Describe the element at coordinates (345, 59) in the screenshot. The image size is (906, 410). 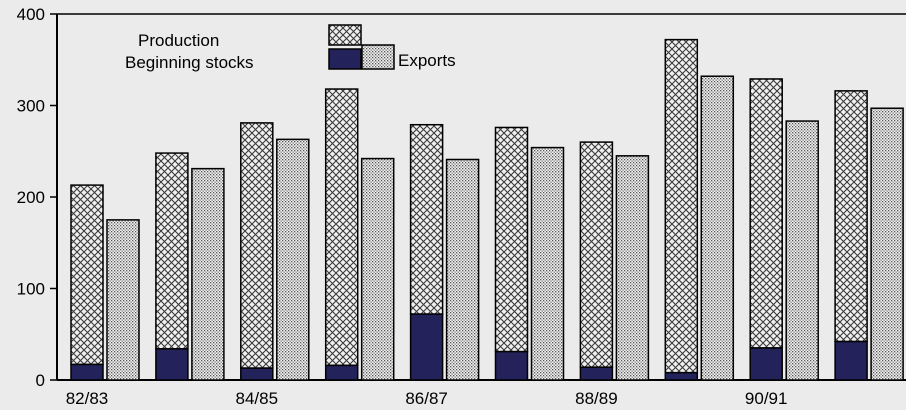
I see `legend-stocks-swatch` at that location.